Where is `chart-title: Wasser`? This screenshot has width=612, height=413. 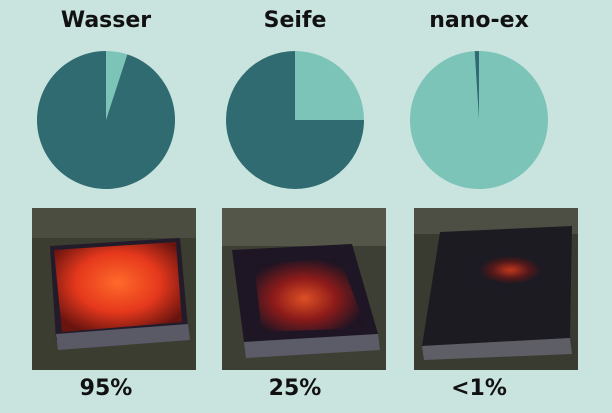
chart-title: Wasser is located at coordinates (106, 20).